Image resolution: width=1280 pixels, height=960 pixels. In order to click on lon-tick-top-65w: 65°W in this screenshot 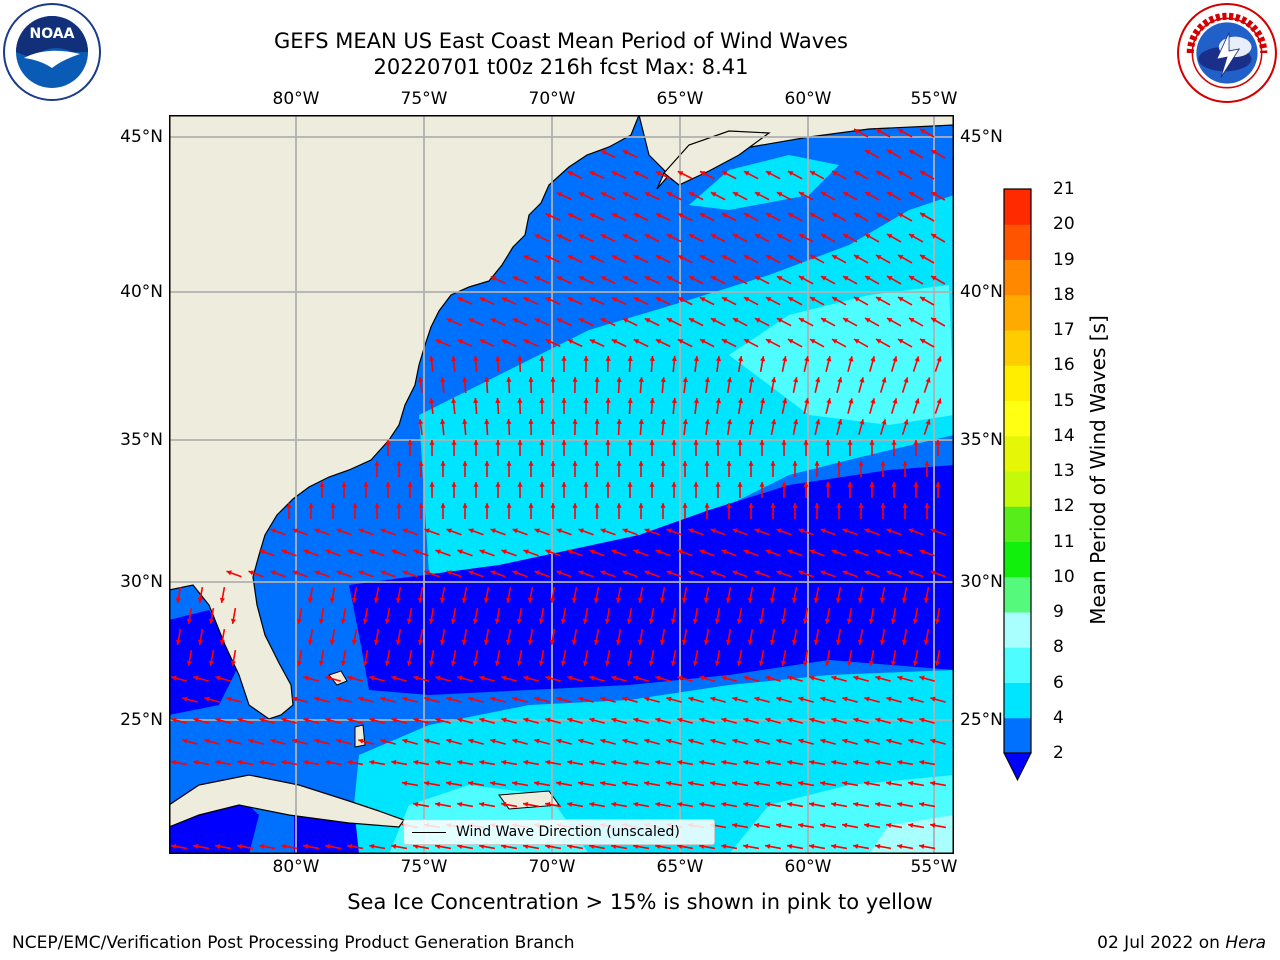, I will do `click(680, 99)`.